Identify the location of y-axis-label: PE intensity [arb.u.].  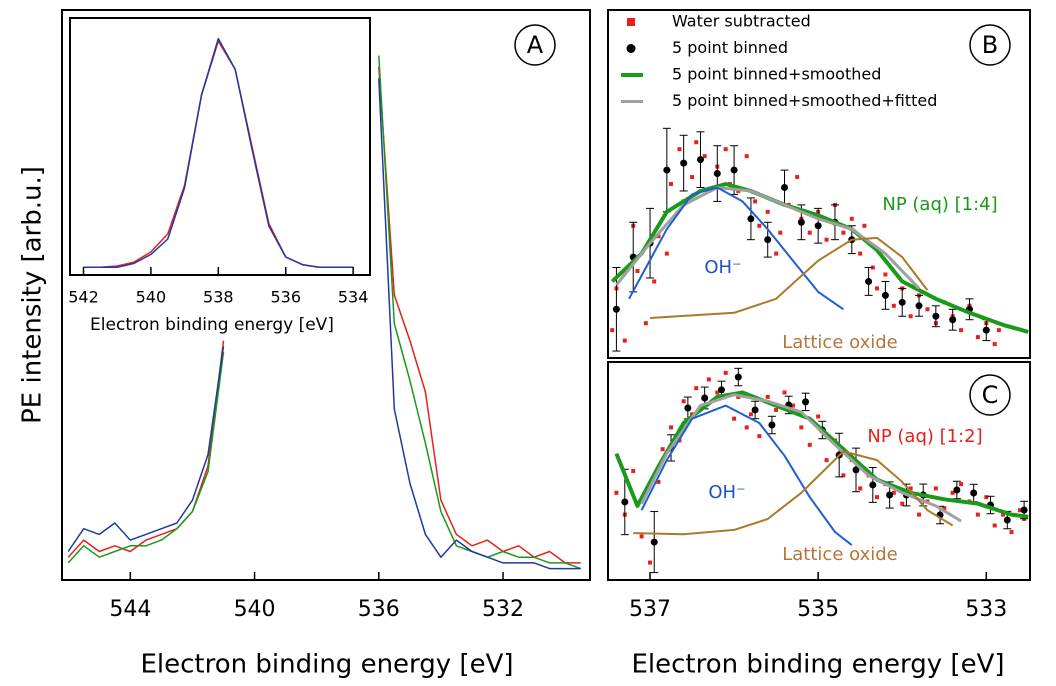
(33, 295).